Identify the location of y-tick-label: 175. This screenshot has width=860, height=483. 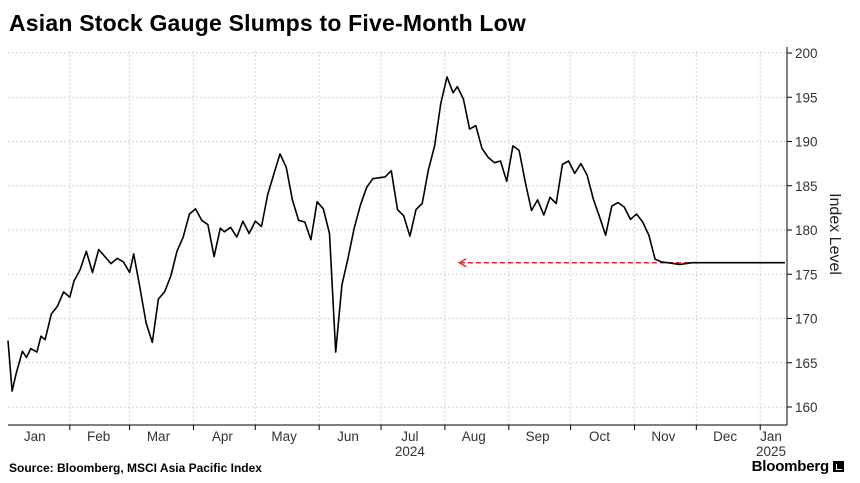
(806, 274).